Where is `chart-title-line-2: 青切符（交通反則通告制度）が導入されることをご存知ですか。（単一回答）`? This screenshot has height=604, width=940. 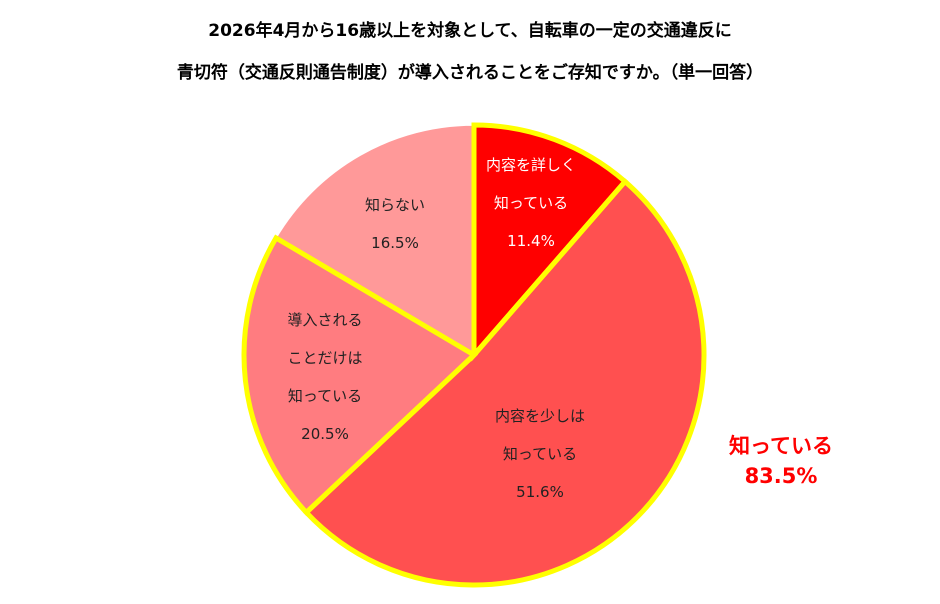 chart-title-line-2: 青切符（交通反則通告制度）が導入されることをご存知ですか。（単一回答） is located at coordinates (470, 73).